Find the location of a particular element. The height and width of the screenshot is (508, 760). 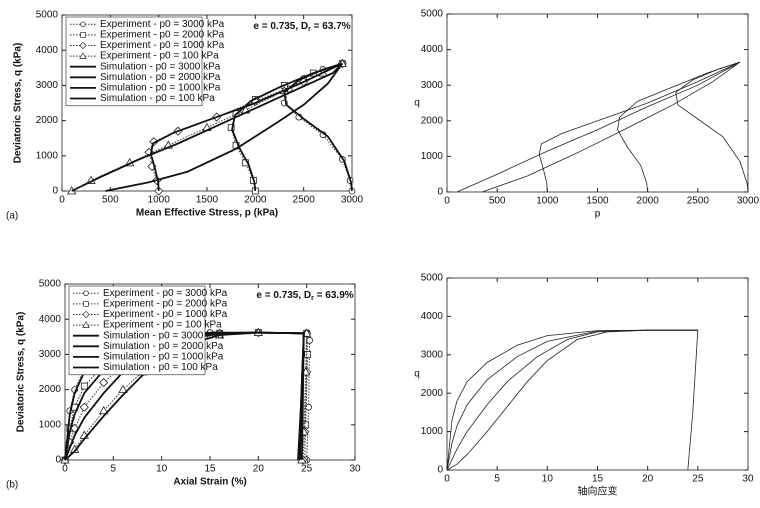

plot-frame is located at coordinates (597, 103).